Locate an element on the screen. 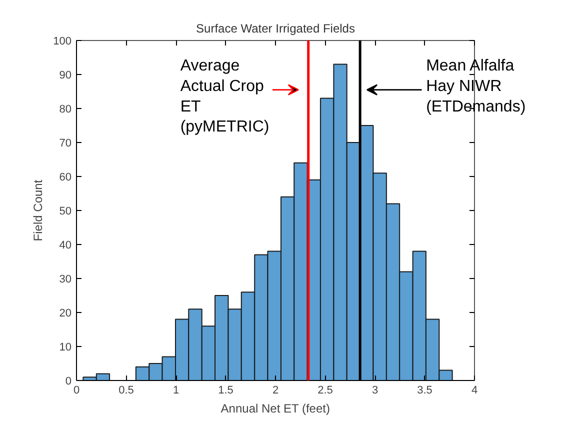 The image size is (574, 422). y-tick-label: 40 is located at coordinates (65, 246).